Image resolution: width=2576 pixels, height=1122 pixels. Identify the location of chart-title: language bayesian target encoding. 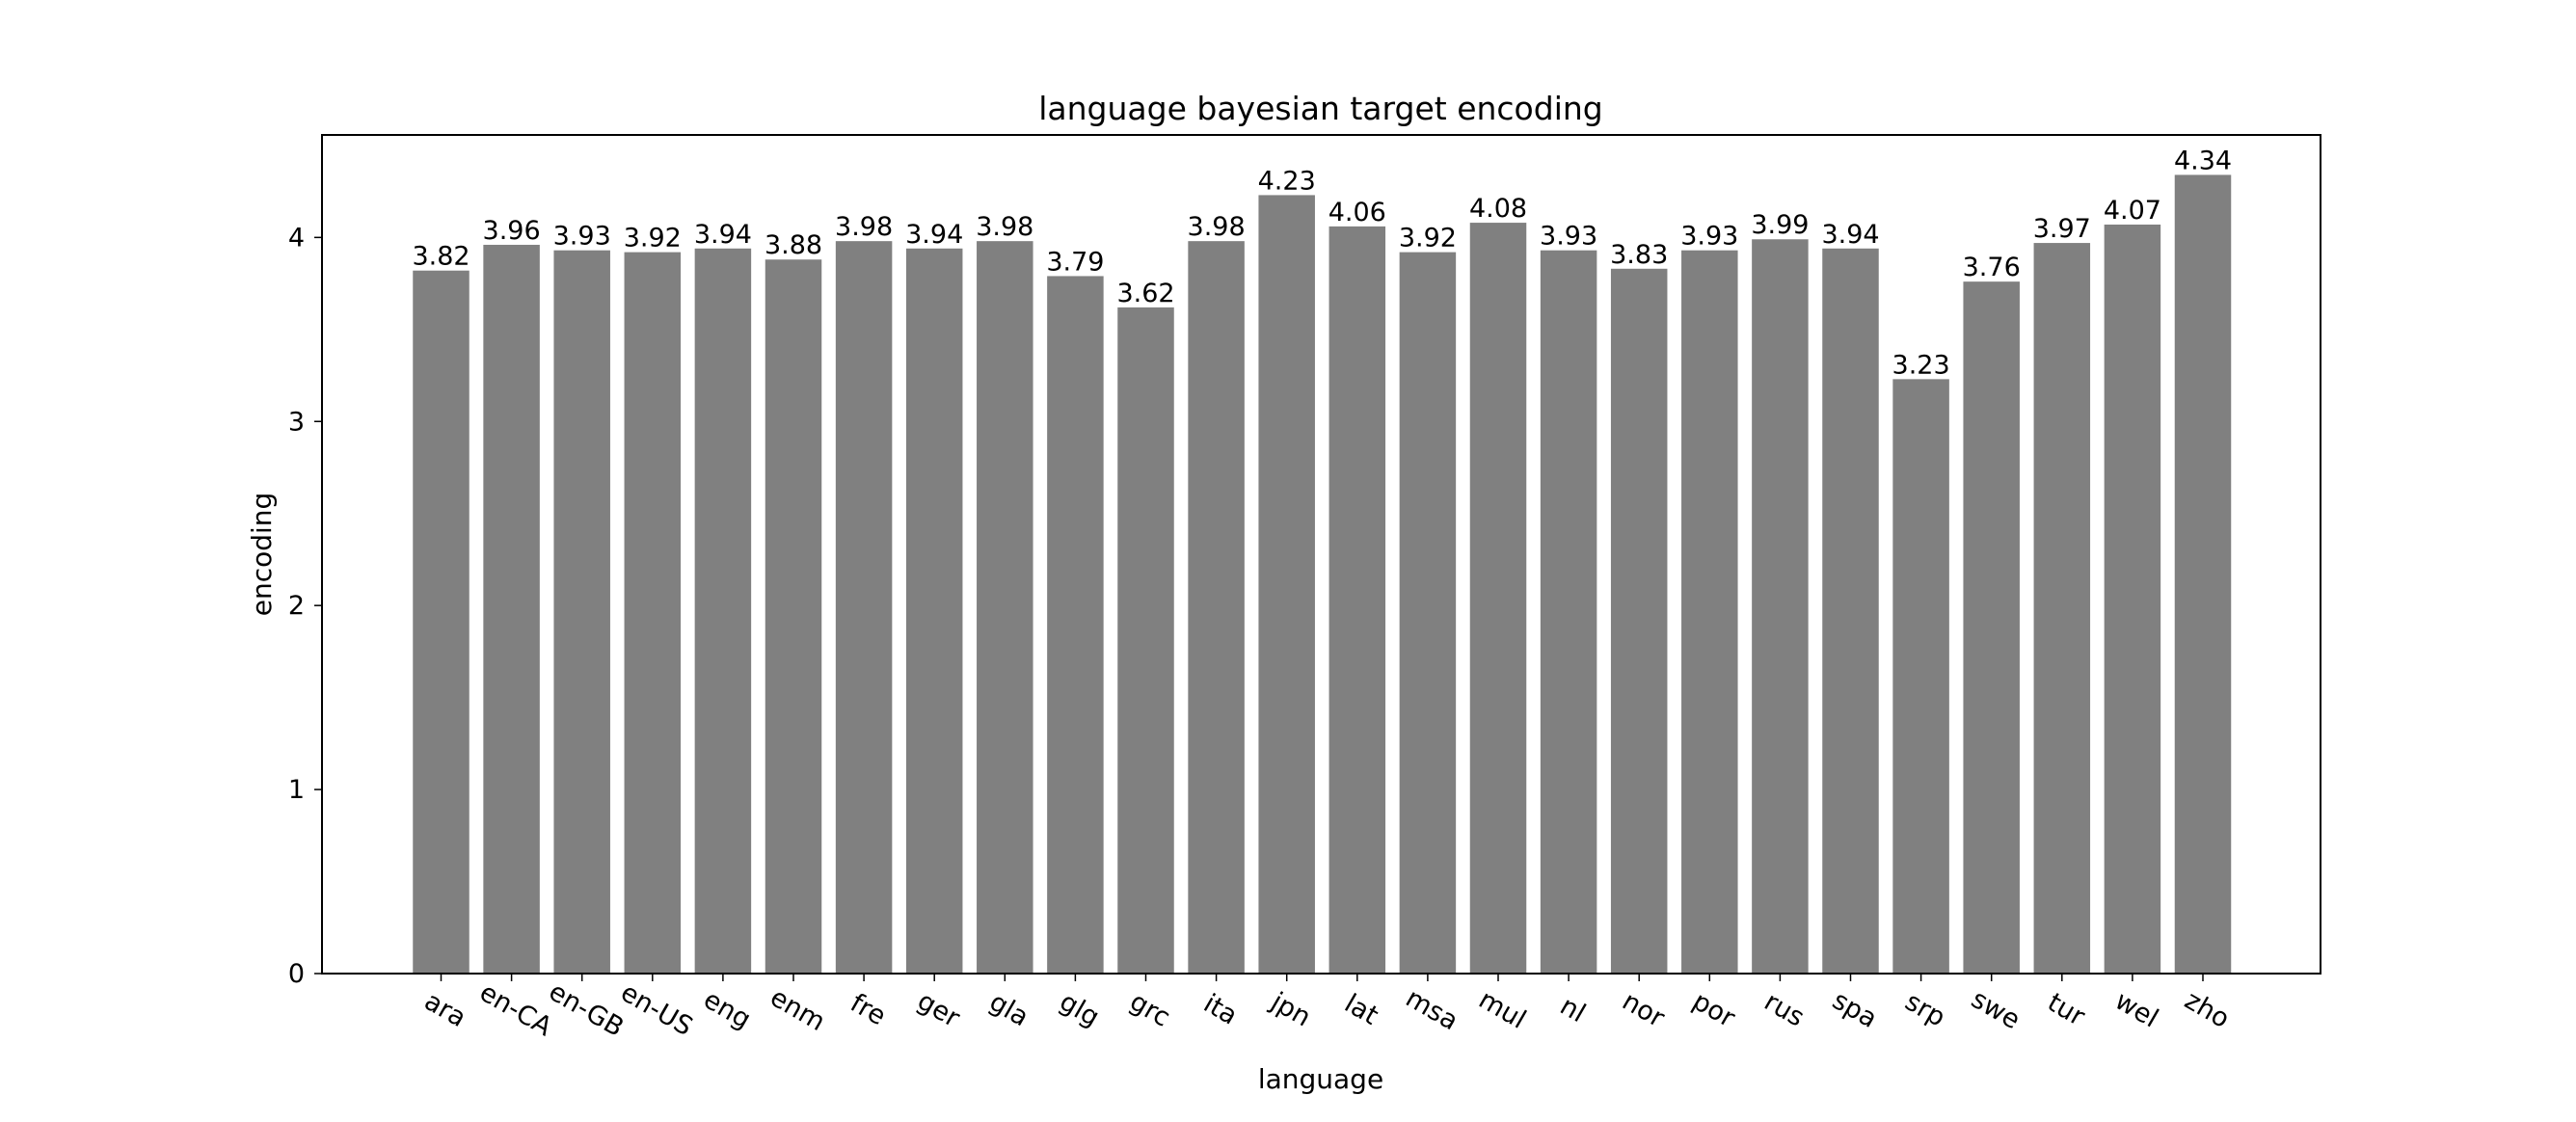
(1320, 108).